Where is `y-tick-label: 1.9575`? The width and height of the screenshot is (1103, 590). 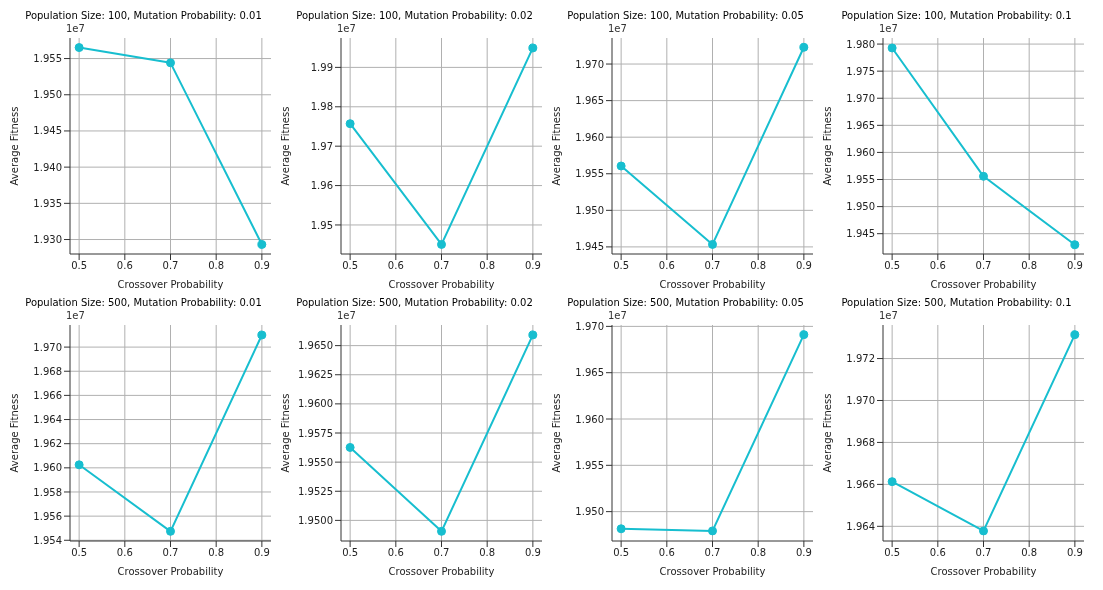 y-tick-label: 1.9575 is located at coordinates (315, 433).